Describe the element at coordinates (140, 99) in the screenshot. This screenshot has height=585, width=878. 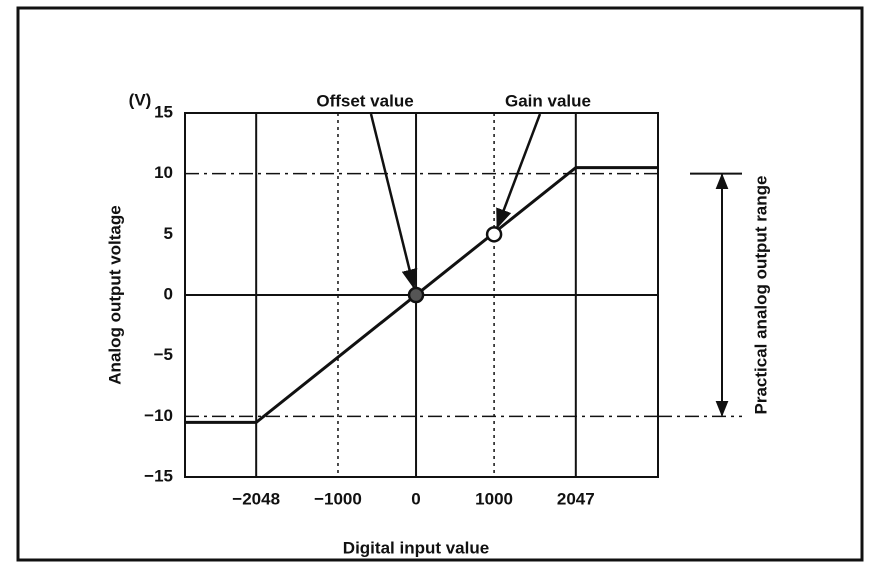
I see `y-unit: (V)` at that location.